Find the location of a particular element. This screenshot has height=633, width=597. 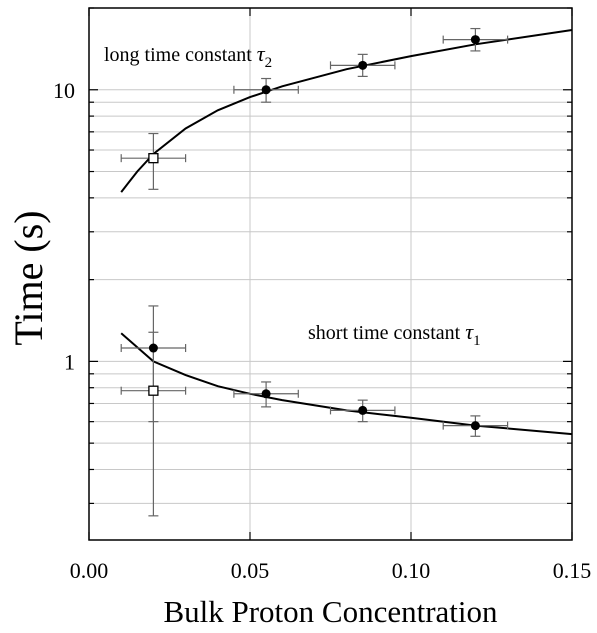

tau-subscript: 2 is located at coordinates (269, 63).